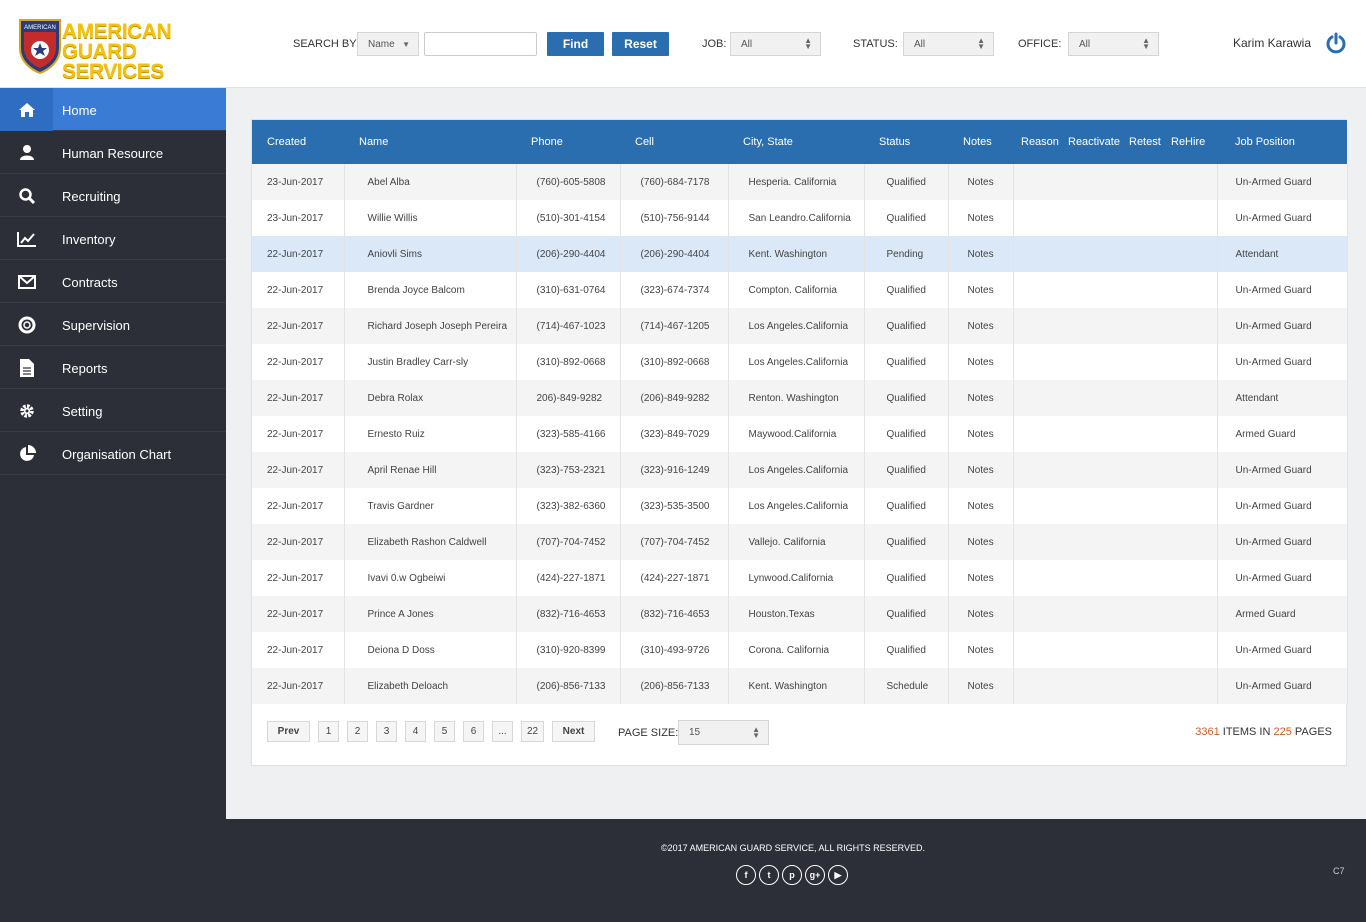 The image size is (1366, 922). Describe the element at coordinates (1336, 43) in the screenshot. I see `power-icon` at that location.